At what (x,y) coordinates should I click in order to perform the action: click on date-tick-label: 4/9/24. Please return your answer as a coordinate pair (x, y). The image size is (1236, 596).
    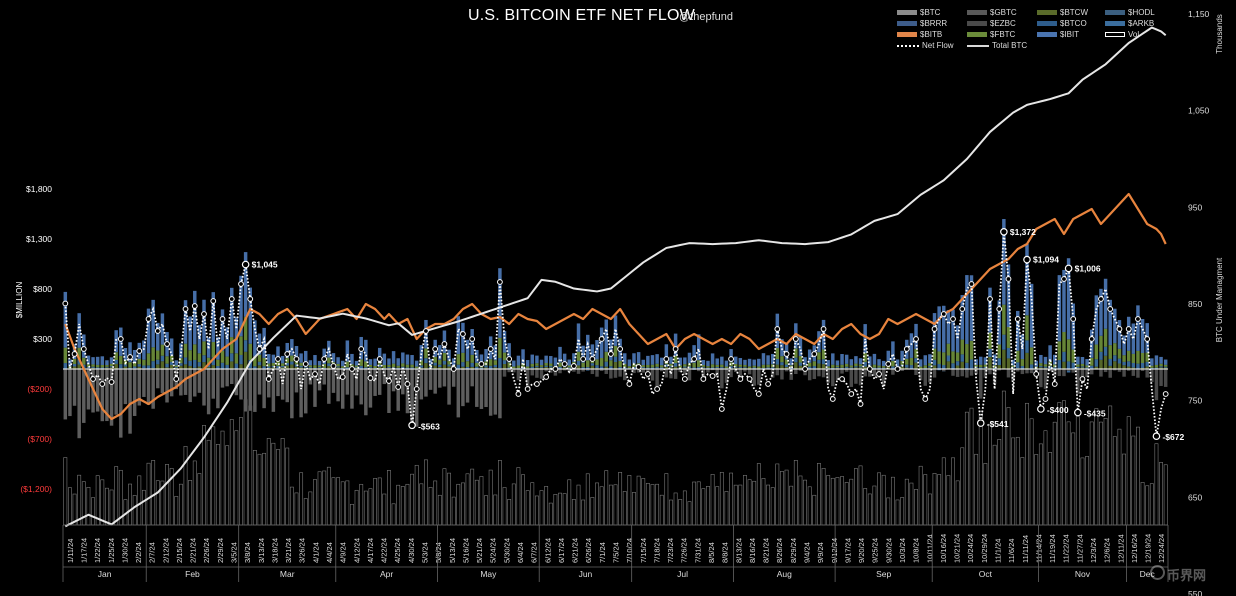
    Looking at the image, I should click on (343, 552).